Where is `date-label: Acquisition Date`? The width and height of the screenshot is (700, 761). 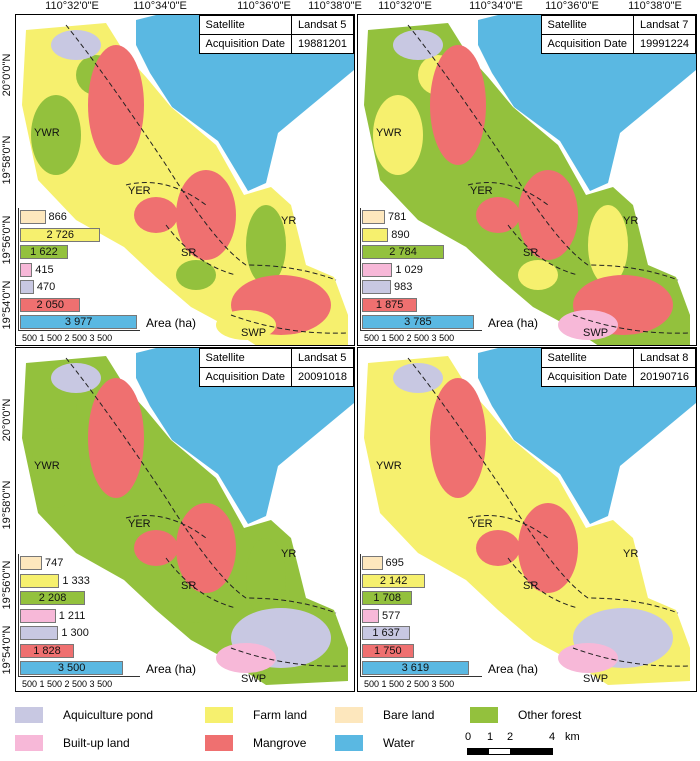 date-label: Acquisition Date is located at coordinates (245, 44).